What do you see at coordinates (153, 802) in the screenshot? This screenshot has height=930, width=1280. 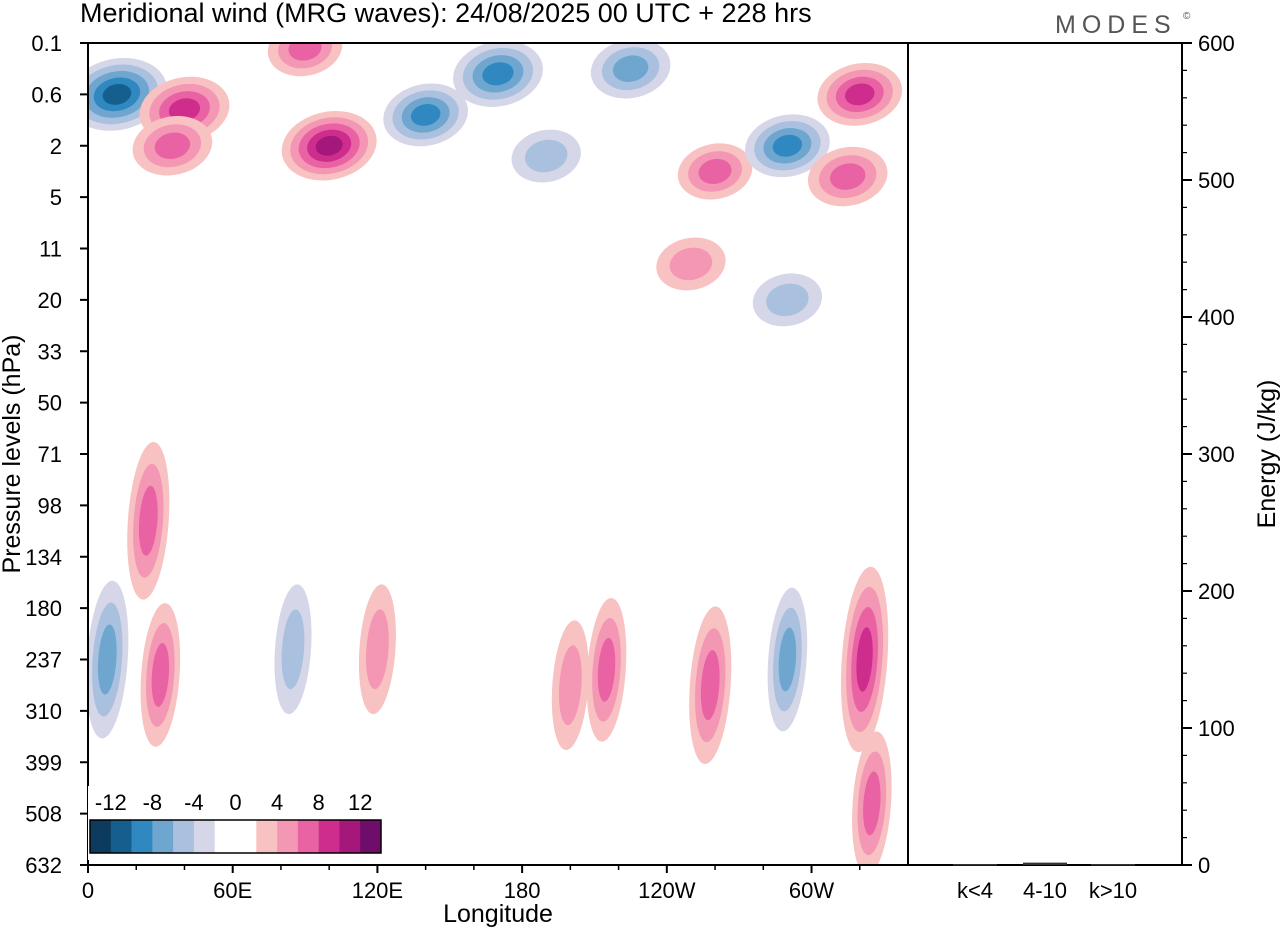 I see `colorbar-label: -8` at bounding box center [153, 802].